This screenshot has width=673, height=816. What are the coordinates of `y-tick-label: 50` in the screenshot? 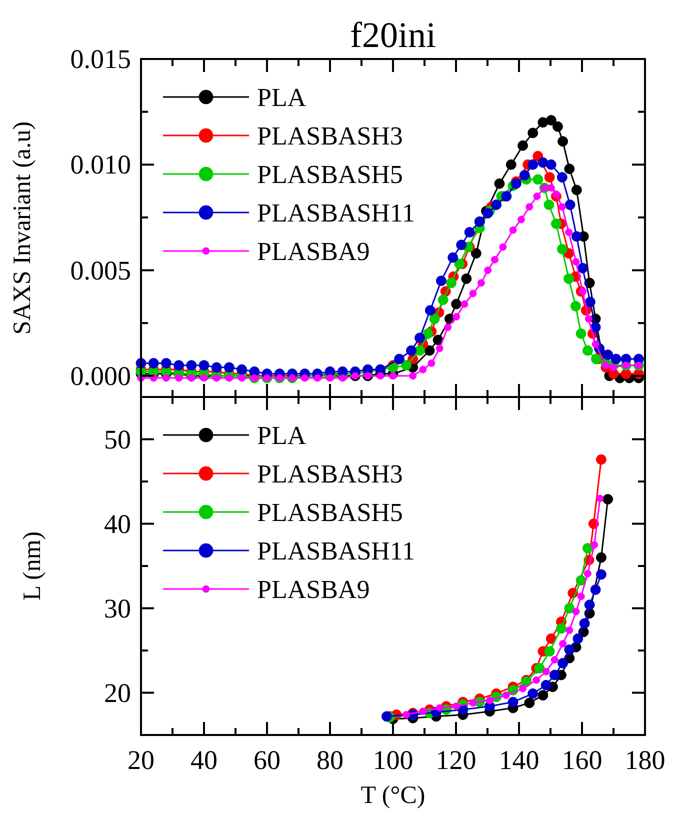 It's located at (117, 439).